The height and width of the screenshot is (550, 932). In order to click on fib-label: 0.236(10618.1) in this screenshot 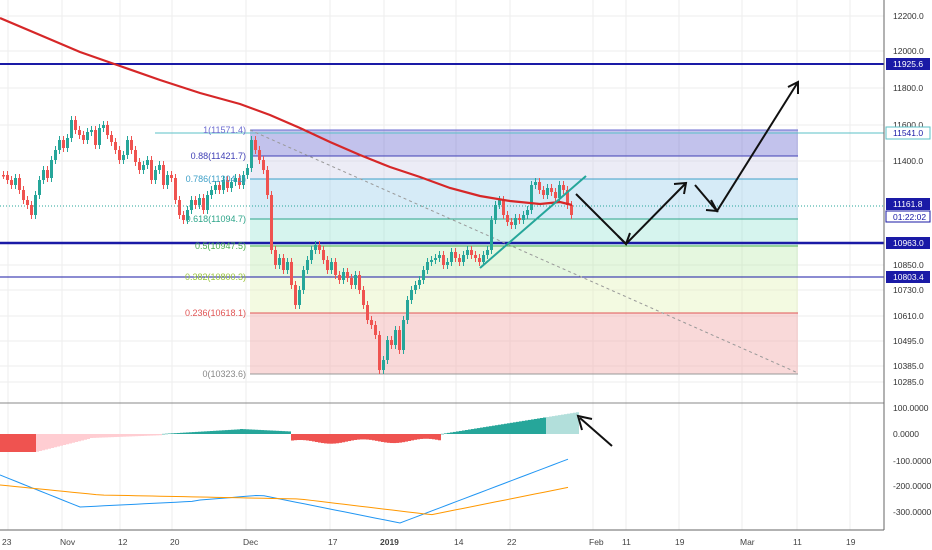, I will do `click(215, 313)`.